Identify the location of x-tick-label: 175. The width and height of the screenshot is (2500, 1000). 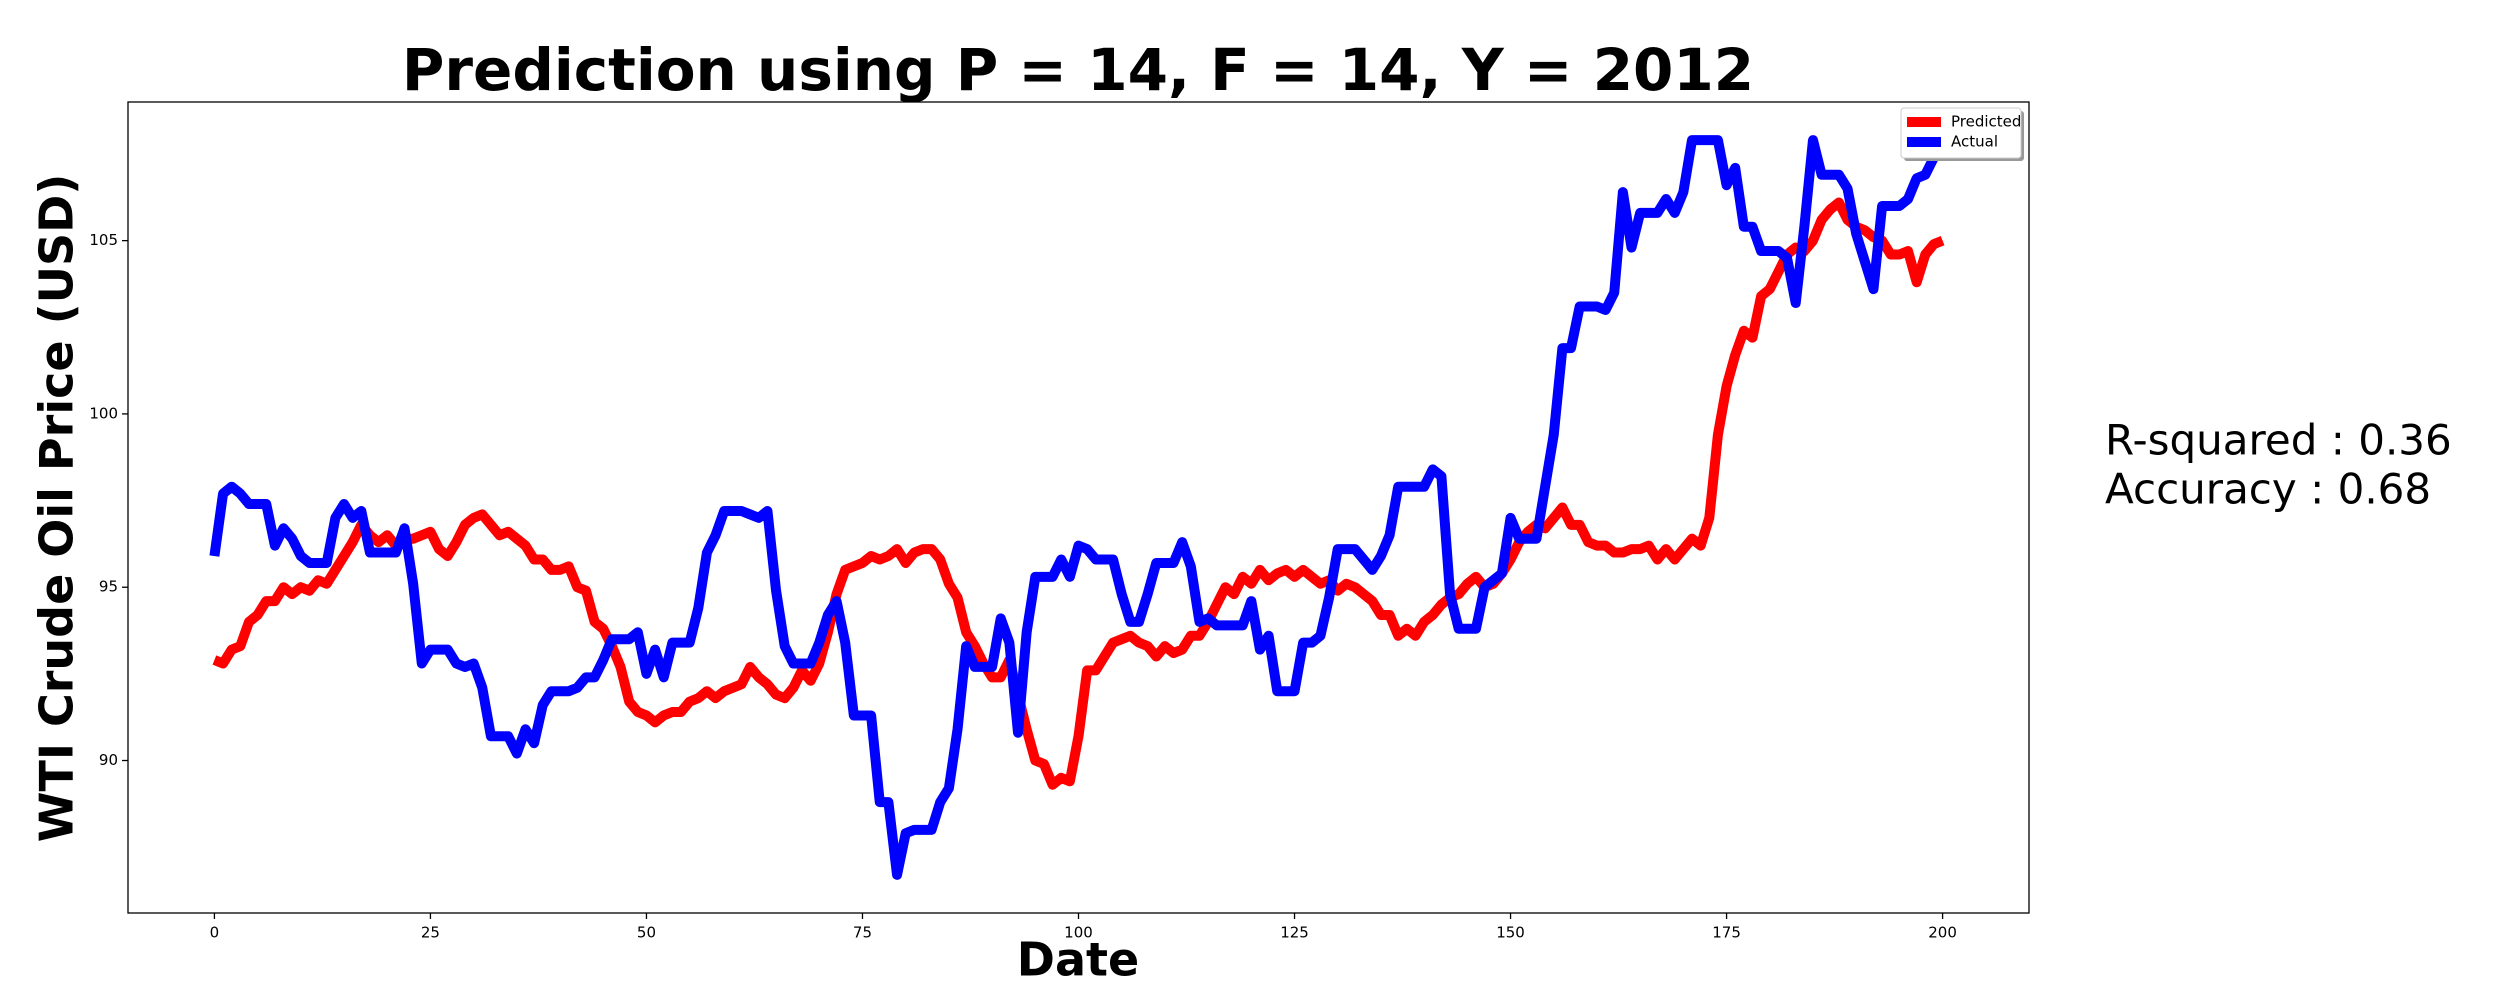
(1726, 933).